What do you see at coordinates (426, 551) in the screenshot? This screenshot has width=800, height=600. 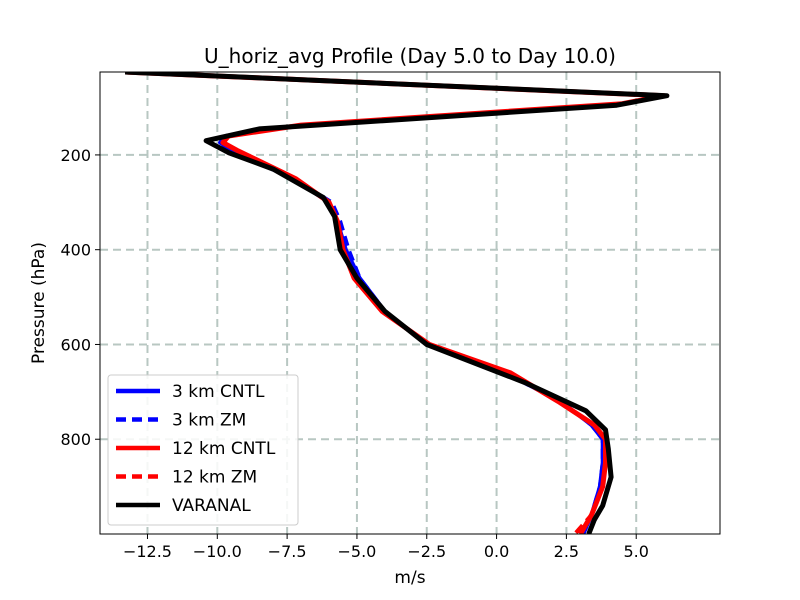 I see `x-tick-label: −2.5` at bounding box center [426, 551].